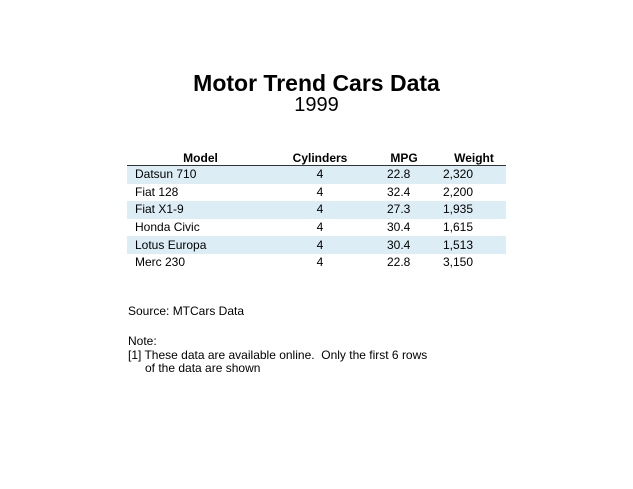 The height and width of the screenshot is (489, 633). What do you see at coordinates (142, 341) in the screenshot?
I see `note-heading: Note:` at bounding box center [142, 341].